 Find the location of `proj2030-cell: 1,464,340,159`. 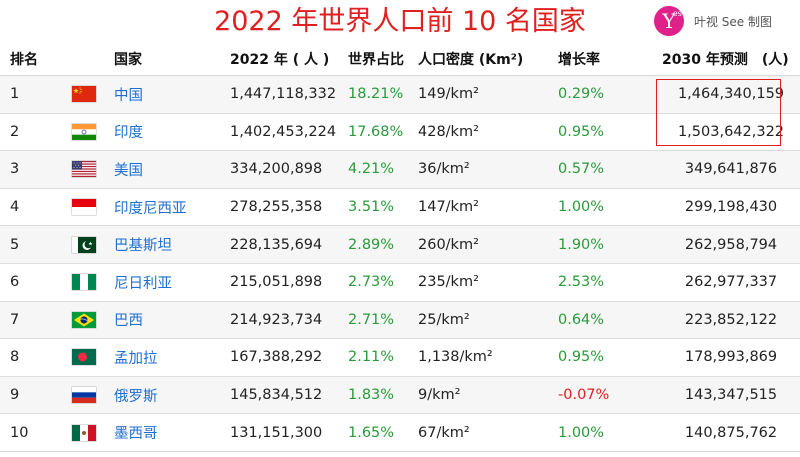

proj2030-cell: 1,464,340,159 is located at coordinates (731, 94).